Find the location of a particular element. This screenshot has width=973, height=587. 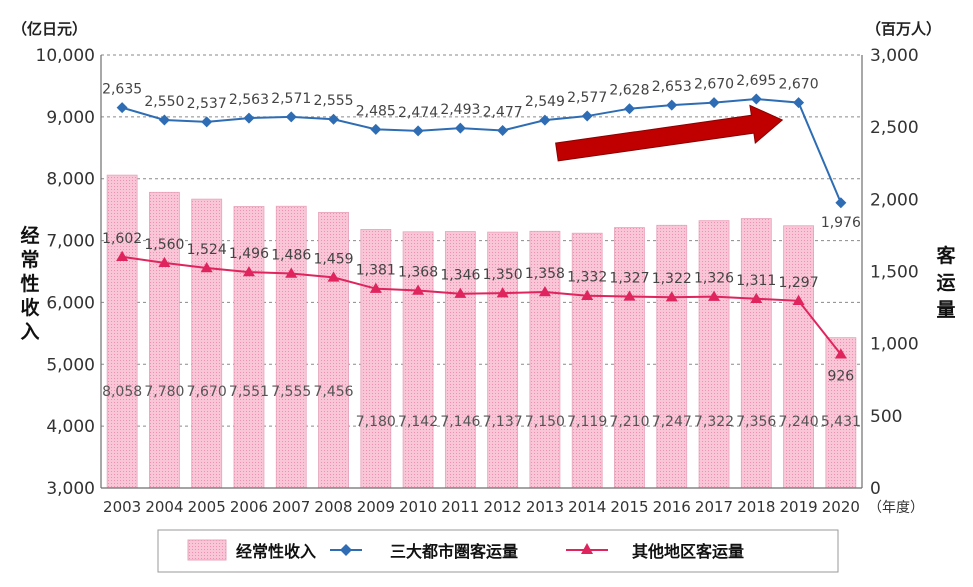

point-value-label: 1,459 is located at coordinates (333, 259).